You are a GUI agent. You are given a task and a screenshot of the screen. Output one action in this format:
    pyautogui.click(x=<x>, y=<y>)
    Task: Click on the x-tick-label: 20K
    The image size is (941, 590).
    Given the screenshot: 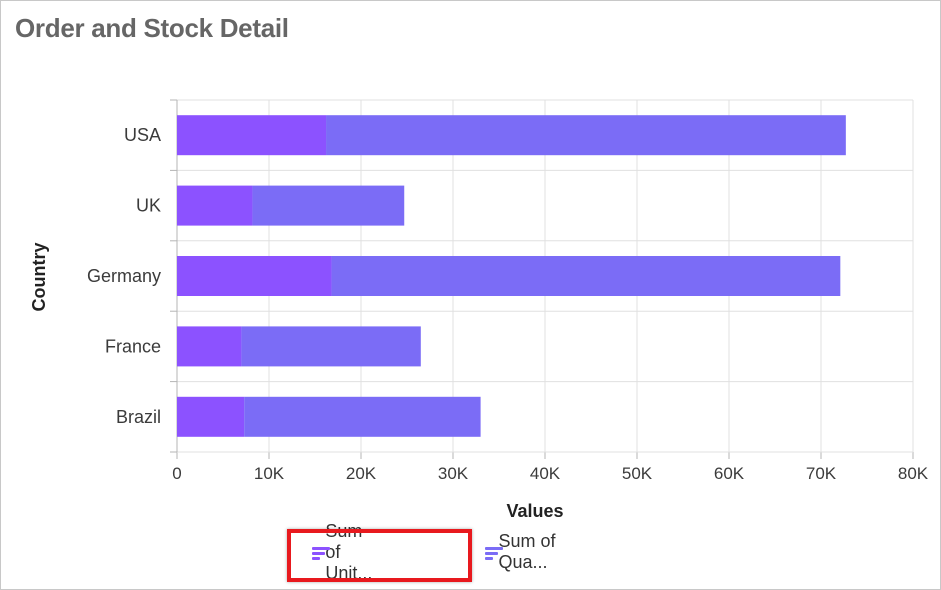 What is the action you would take?
    pyautogui.click(x=361, y=473)
    